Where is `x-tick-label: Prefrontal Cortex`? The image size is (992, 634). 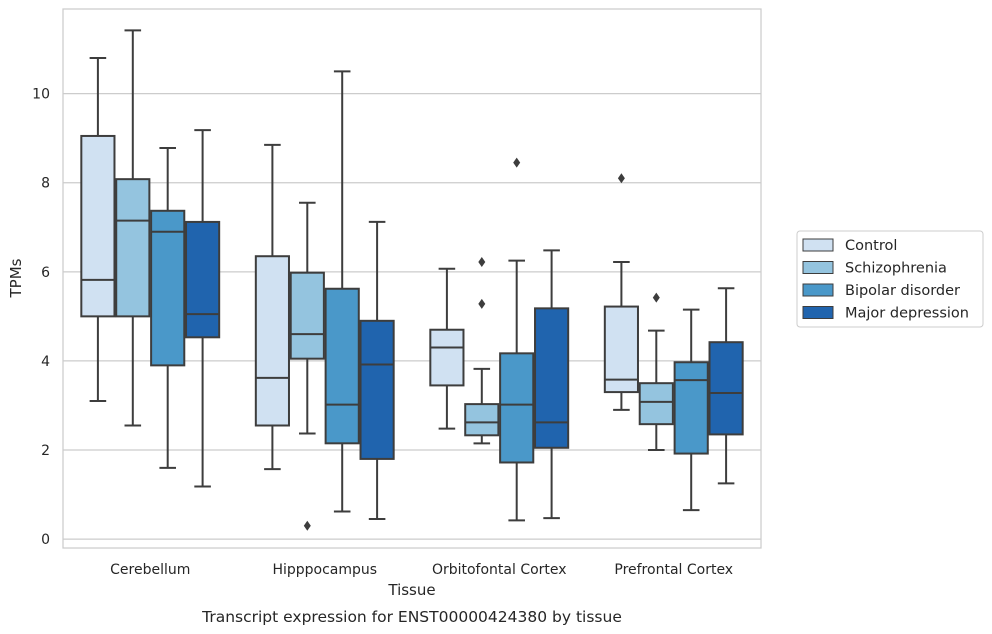 x-tick-label: Prefrontal Cortex is located at coordinates (673, 570).